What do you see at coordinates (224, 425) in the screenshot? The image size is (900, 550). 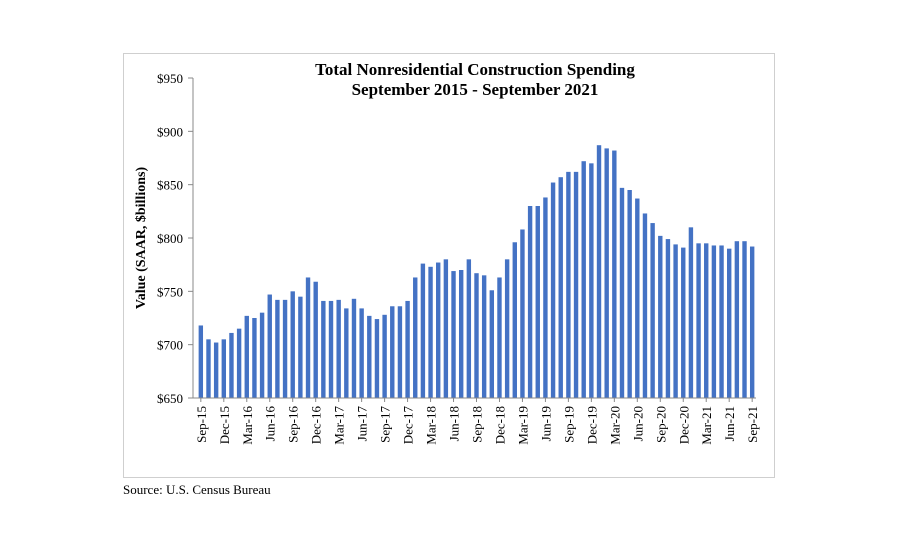 I see `x-tick-label: Dec-15` at bounding box center [224, 425].